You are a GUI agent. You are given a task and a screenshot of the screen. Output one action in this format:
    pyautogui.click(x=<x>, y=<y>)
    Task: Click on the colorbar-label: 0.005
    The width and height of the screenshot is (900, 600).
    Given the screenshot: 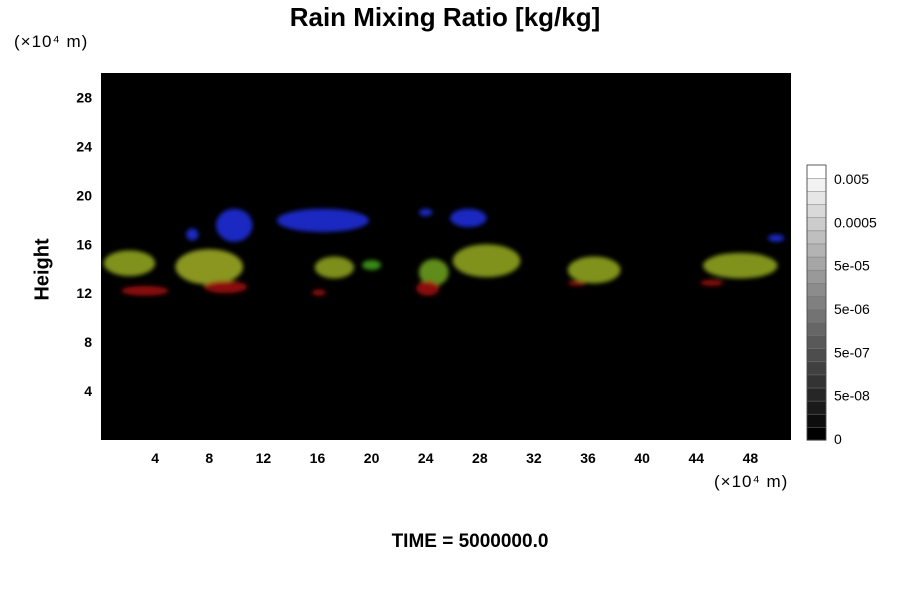 What is the action you would take?
    pyautogui.click(x=851, y=179)
    